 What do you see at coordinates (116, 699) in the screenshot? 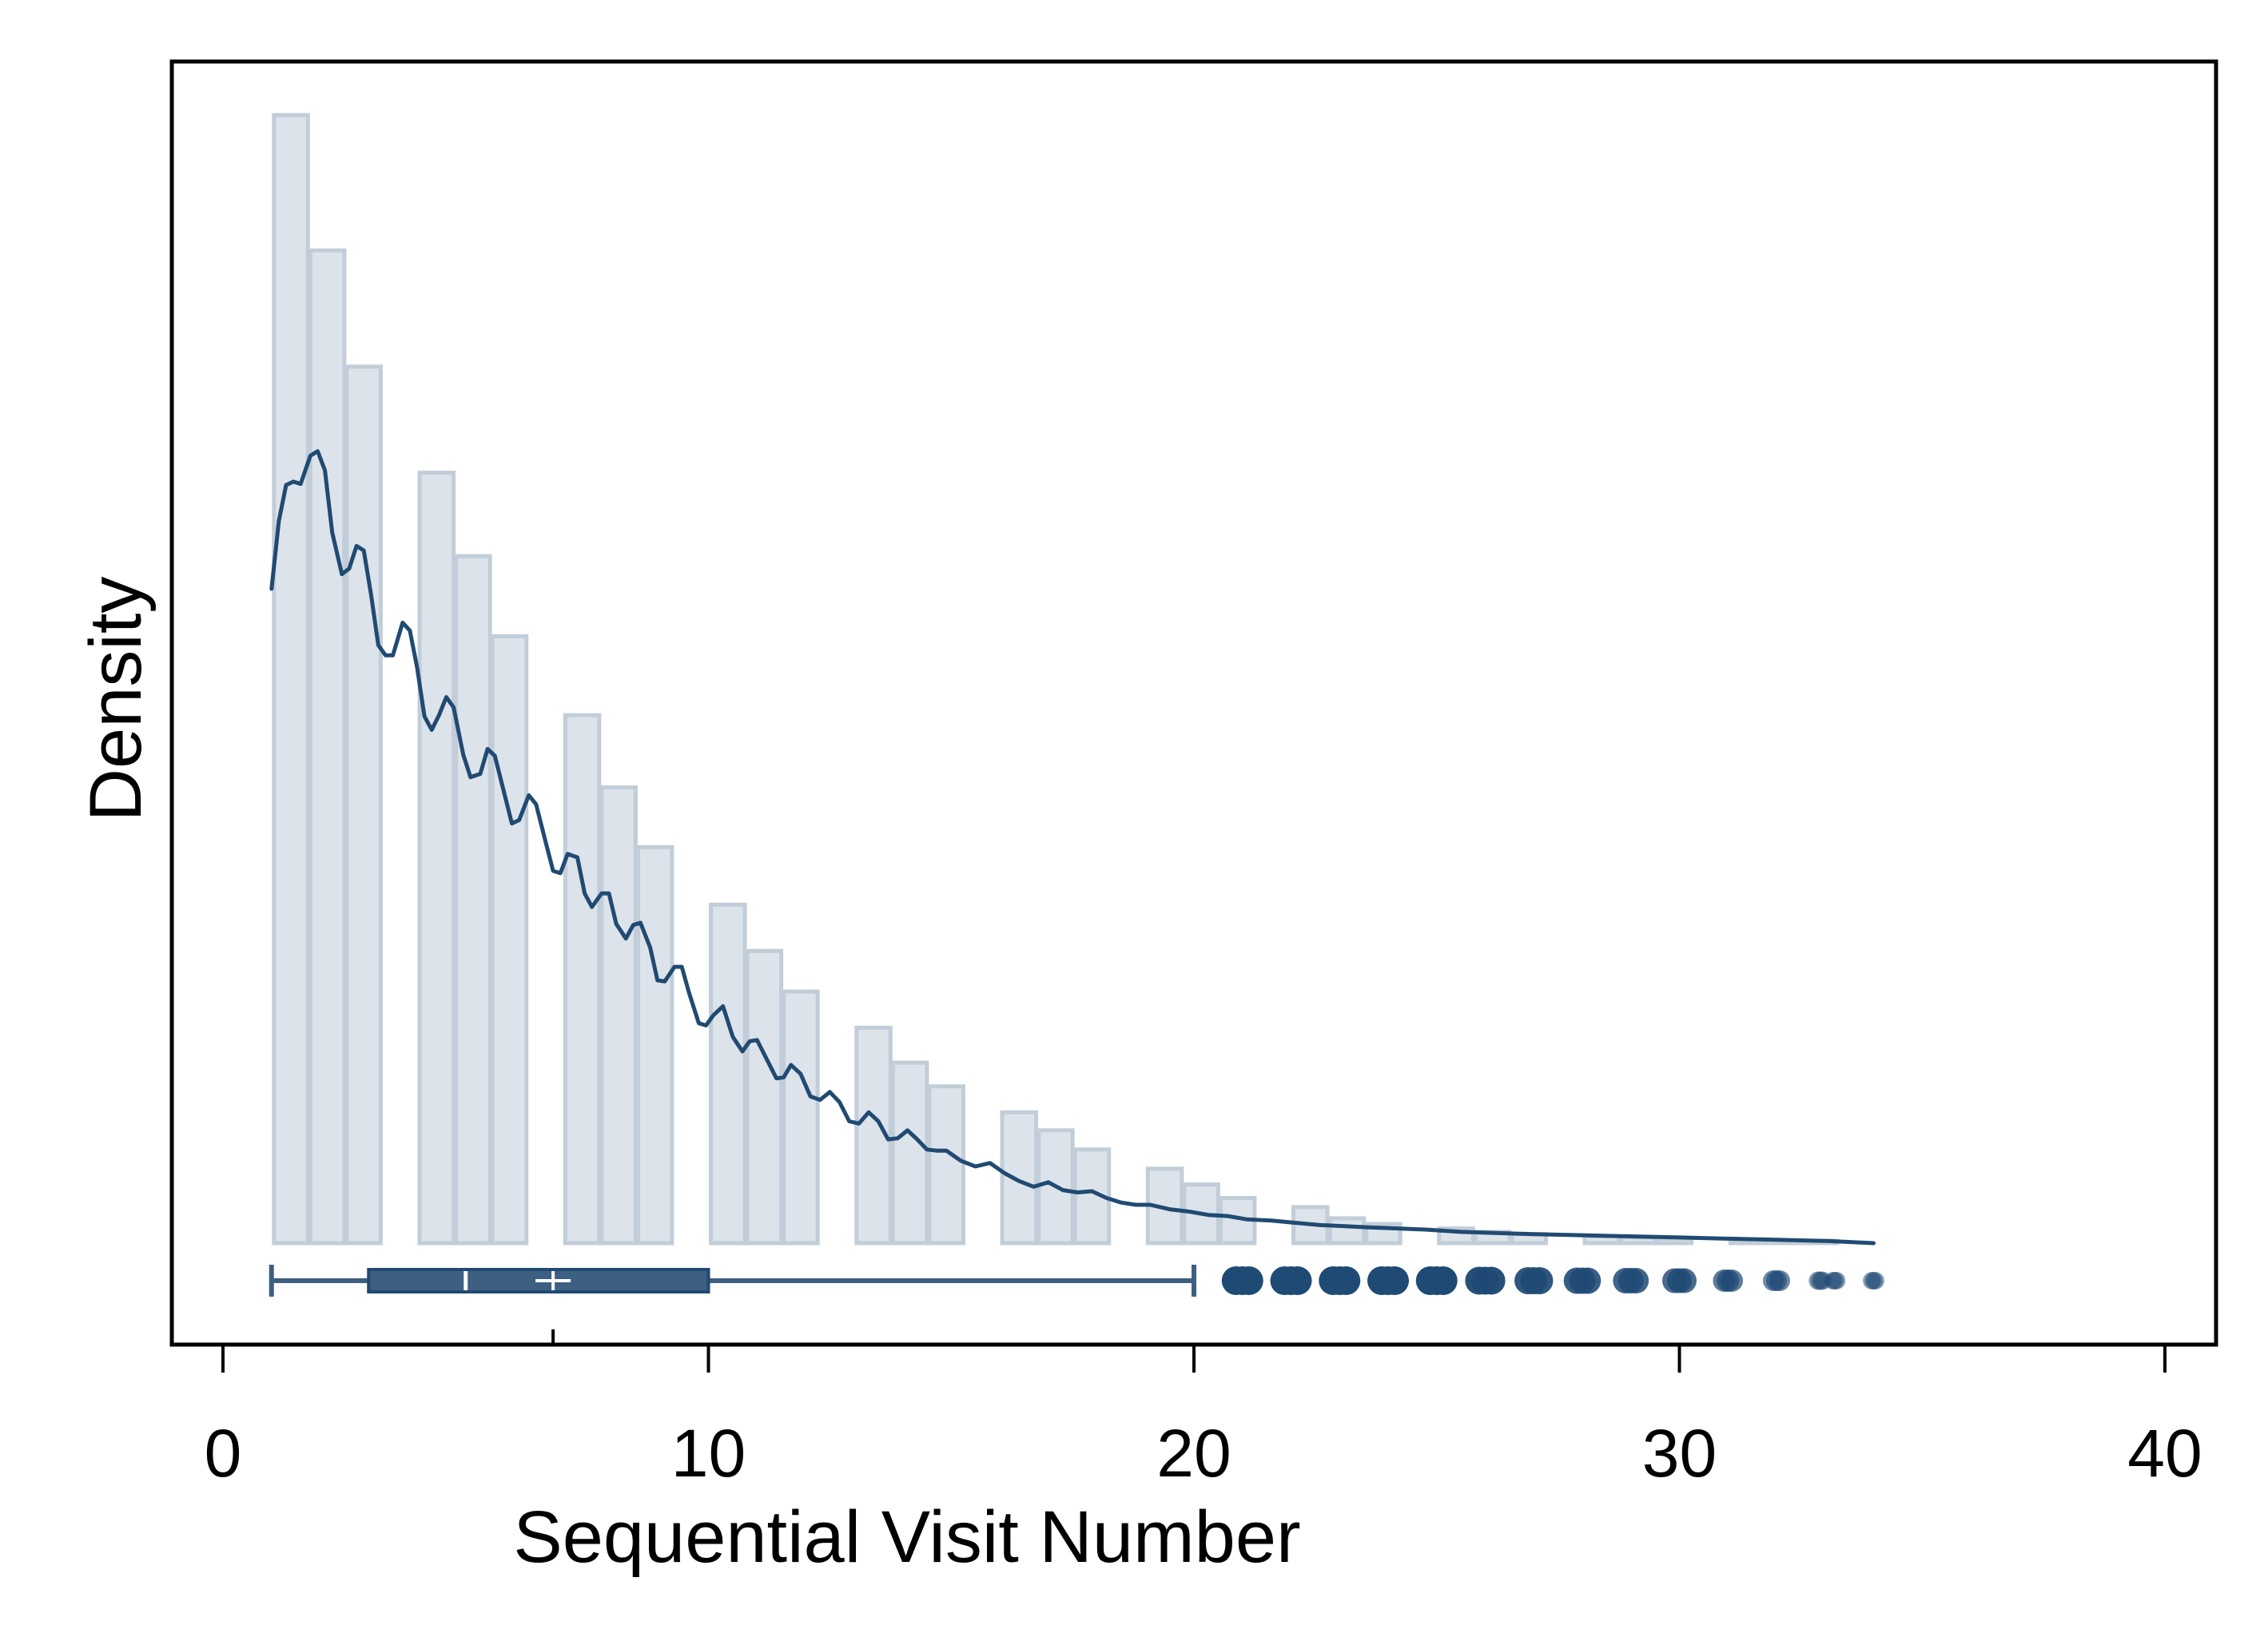
I see `y-axis-title: Density` at bounding box center [116, 699].